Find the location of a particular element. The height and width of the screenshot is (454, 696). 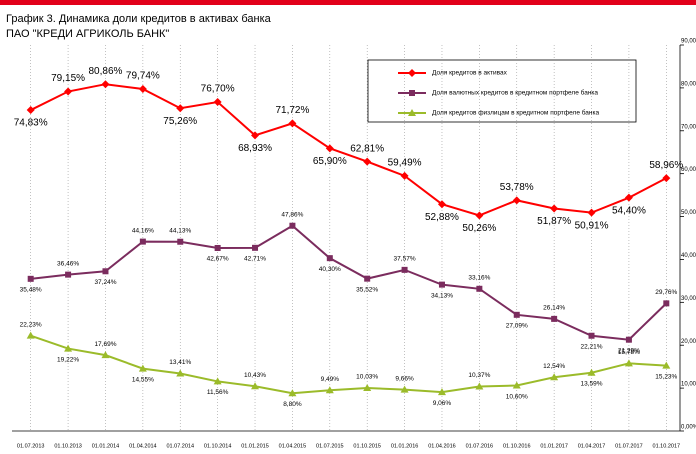

data-label: 33,16% is located at coordinates (479, 277).